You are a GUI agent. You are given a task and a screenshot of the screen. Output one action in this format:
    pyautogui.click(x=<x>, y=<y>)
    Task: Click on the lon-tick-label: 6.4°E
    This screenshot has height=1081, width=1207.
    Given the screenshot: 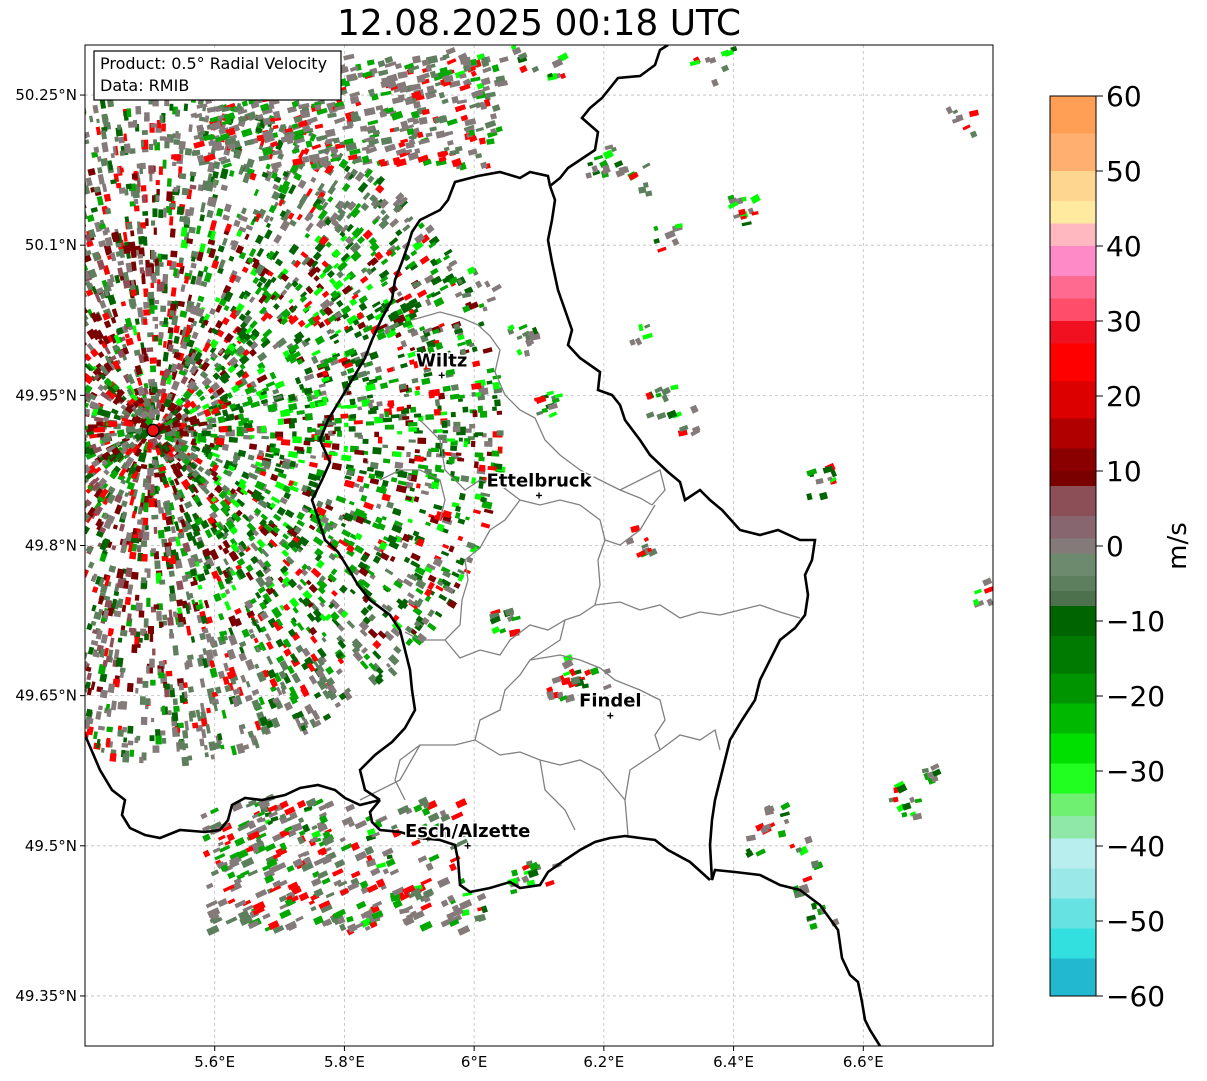 What is the action you would take?
    pyautogui.click(x=733, y=1062)
    